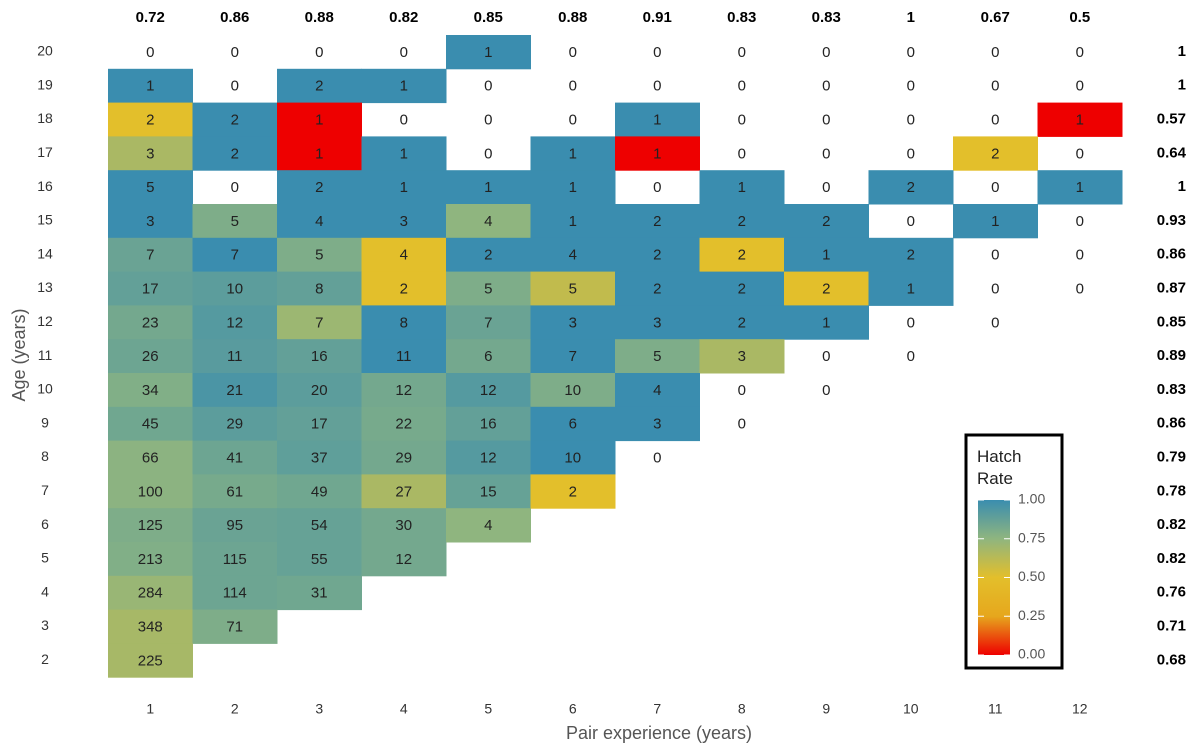 Image resolution: width=1194 pixels, height=748 pixels. Describe the element at coordinates (45, 287) in the screenshot. I see `y-tick-label: 13` at that location.